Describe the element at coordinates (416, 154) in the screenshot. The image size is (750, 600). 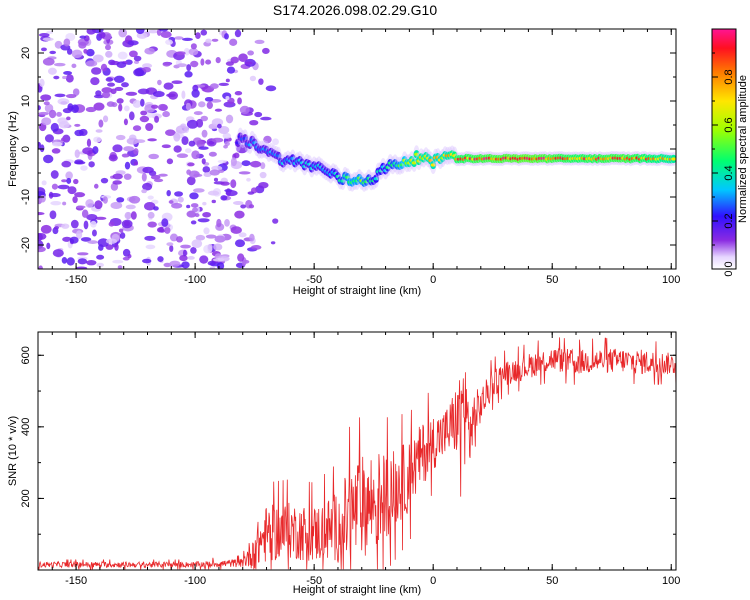
I see `ridge-core` at that location.